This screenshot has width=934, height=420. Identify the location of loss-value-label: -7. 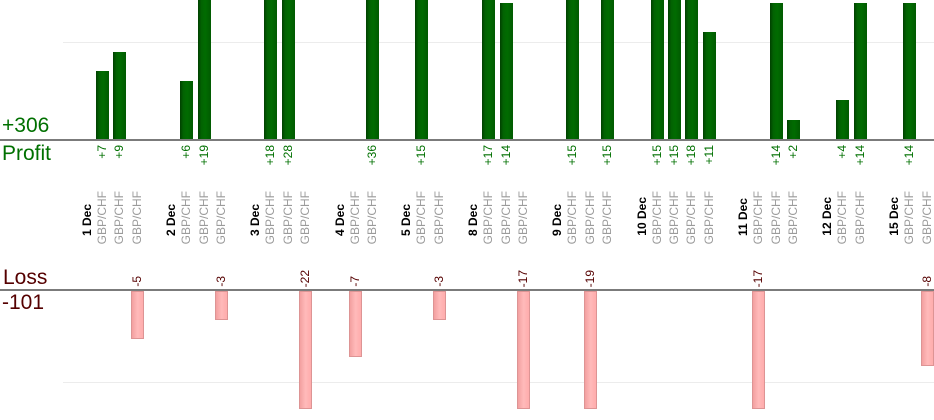
(355, 281).